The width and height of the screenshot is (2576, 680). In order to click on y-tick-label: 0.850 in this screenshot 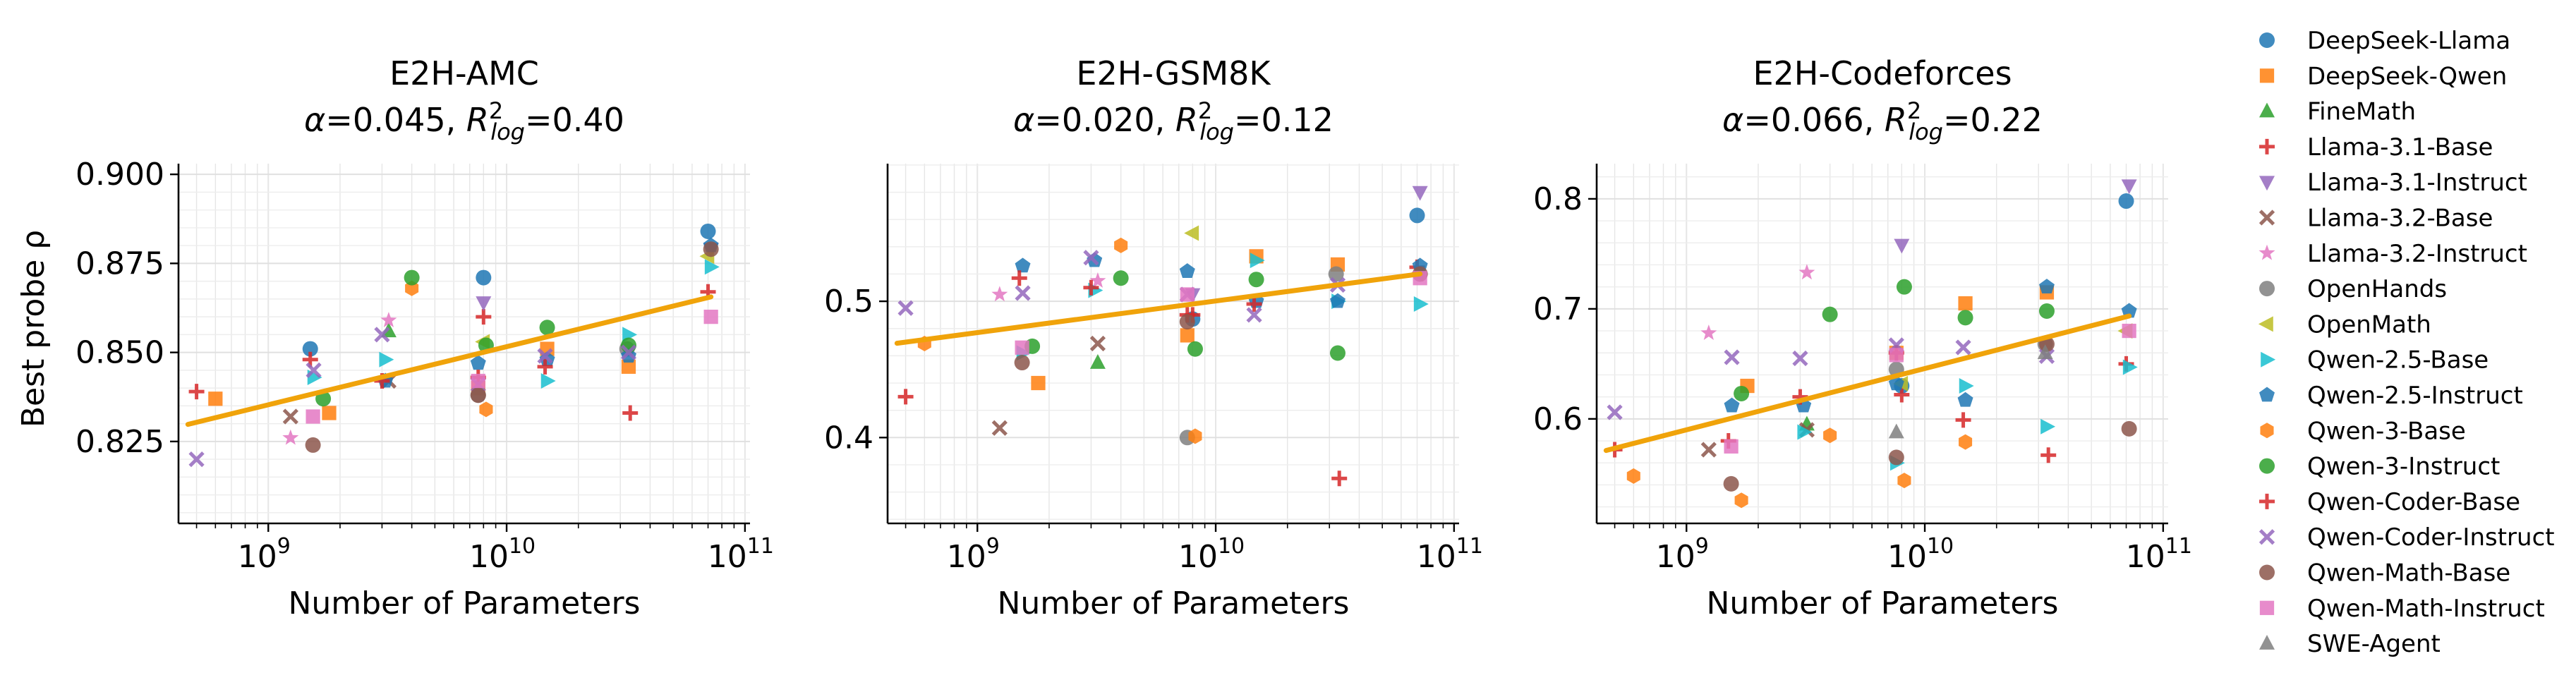, I will do `click(120, 353)`.